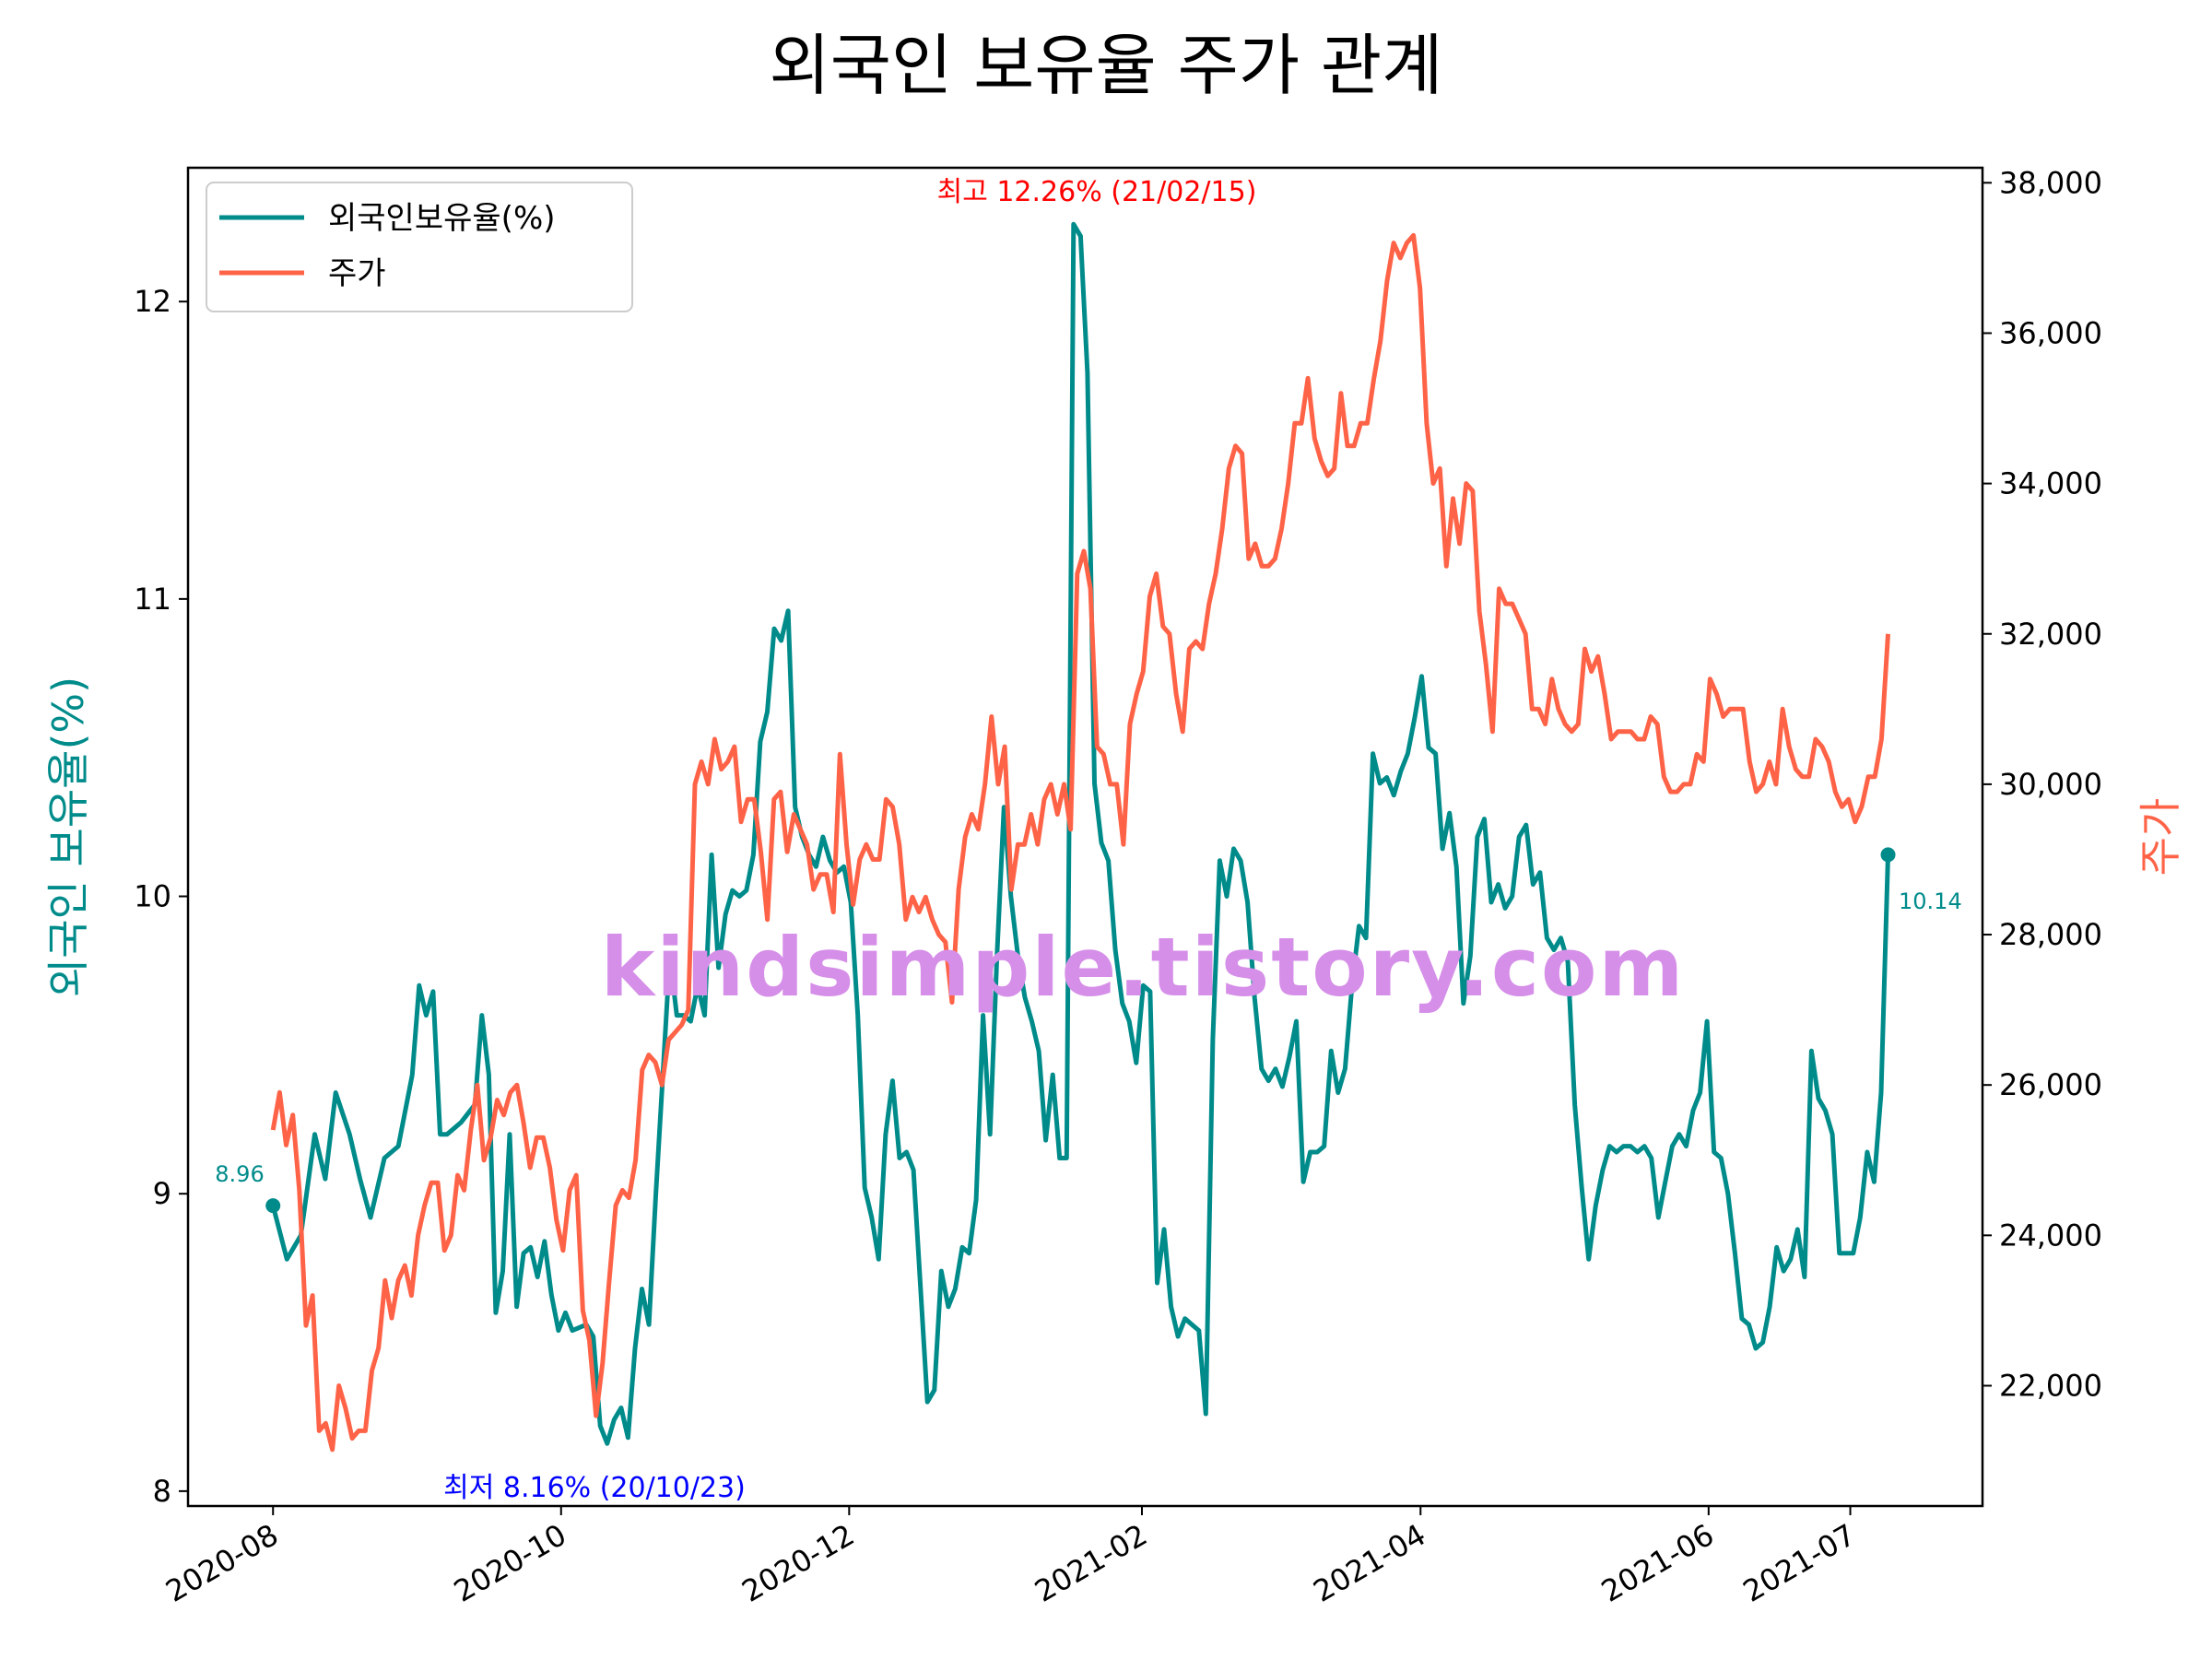 The image size is (2212, 1659). Describe the element at coordinates (2050, 1235) in the screenshot. I see `y-right-tick-label: 24,000` at that location.